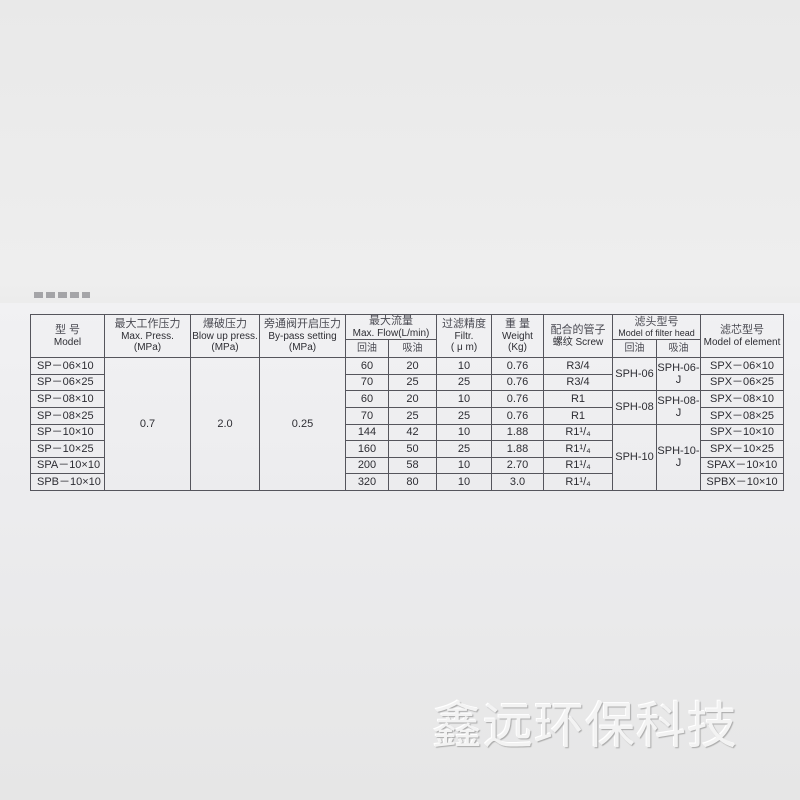 This screenshot has height=800, width=800. I want to click on header-head-suction: 吸油, so click(678, 349).